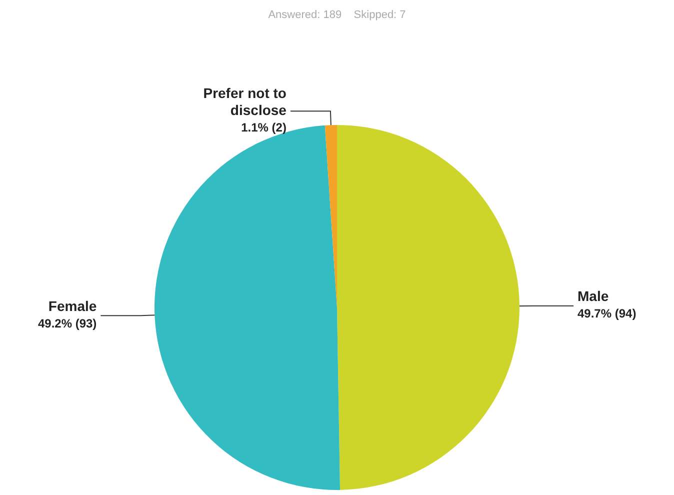 The width and height of the screenshot is (674, 495). Describe the element at coordinates (245, 101) in the screenshot. I see `slice-label: Prefer not to disclose` at that location.